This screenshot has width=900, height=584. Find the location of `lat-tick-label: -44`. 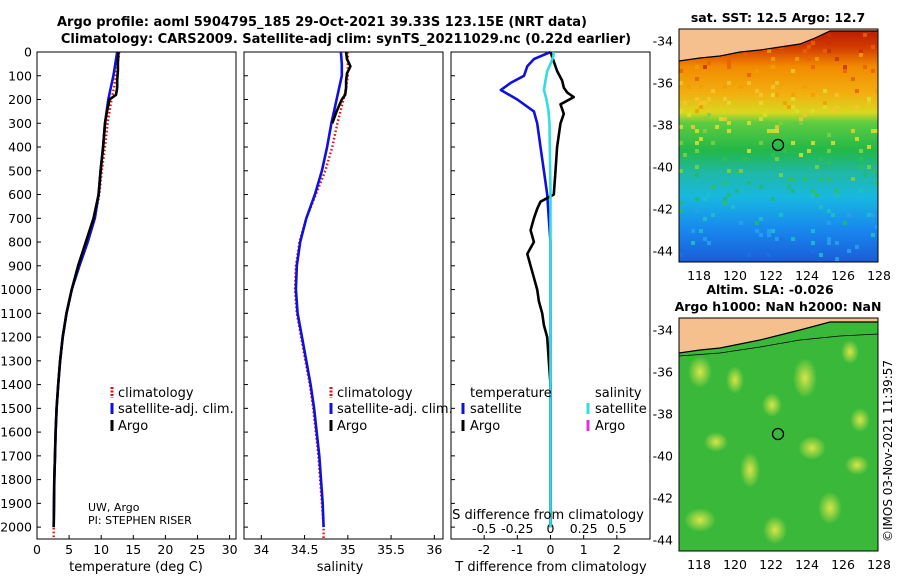

lat-tick-label: -44 is located at coordinates (663, 251).